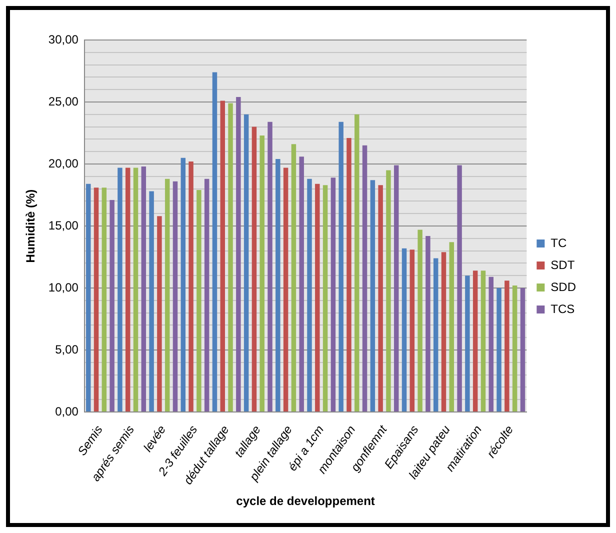 The width and height of the screenshot is (616, 533). Describe the element at coordinates (563, 265) in the screenshot. I see `legend-label: SDT` at that location.